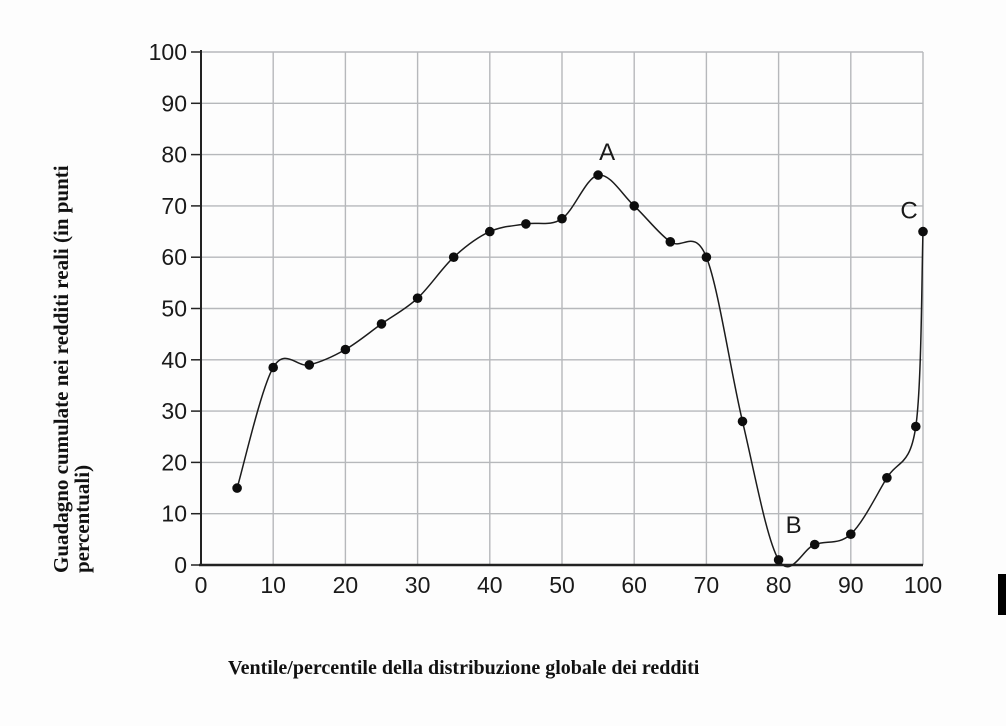 The width and height of the screenshot is (1006, 726). Describe the element at coordinates (174, 514) in the screenshot. I see `y-tick-label: 10` at that location.